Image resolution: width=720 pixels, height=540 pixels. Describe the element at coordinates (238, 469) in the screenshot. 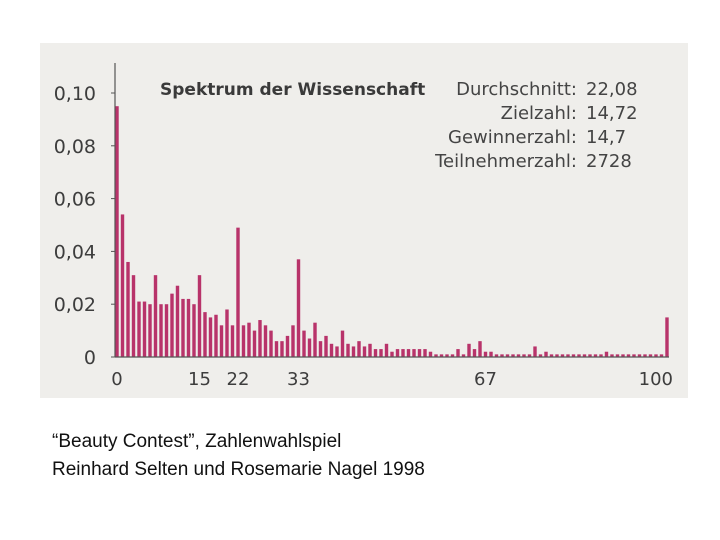

I see `caption-line-2: Reinhard Selten und Rosemarie Nagel 1998` at that location.